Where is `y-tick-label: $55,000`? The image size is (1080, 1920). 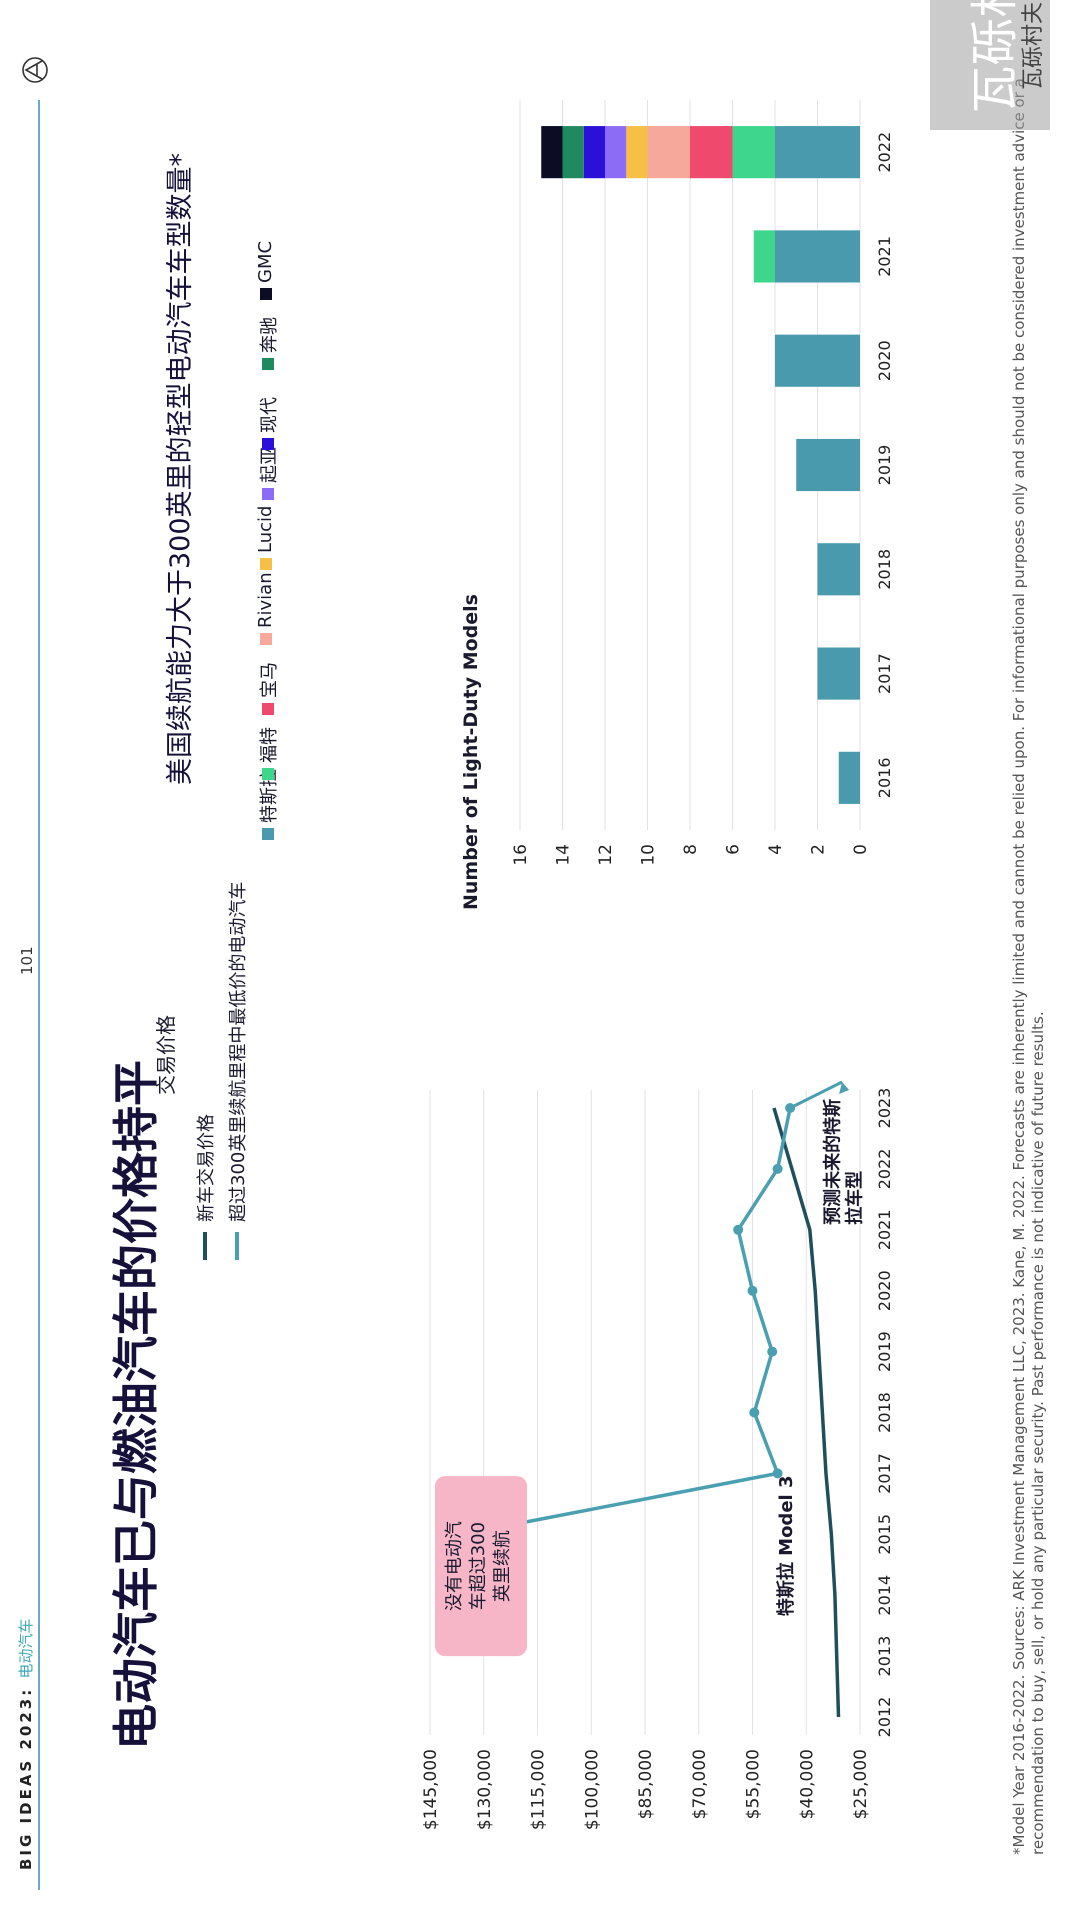 y-tick-label: $55,000 is located at coordinates (754, 1784).